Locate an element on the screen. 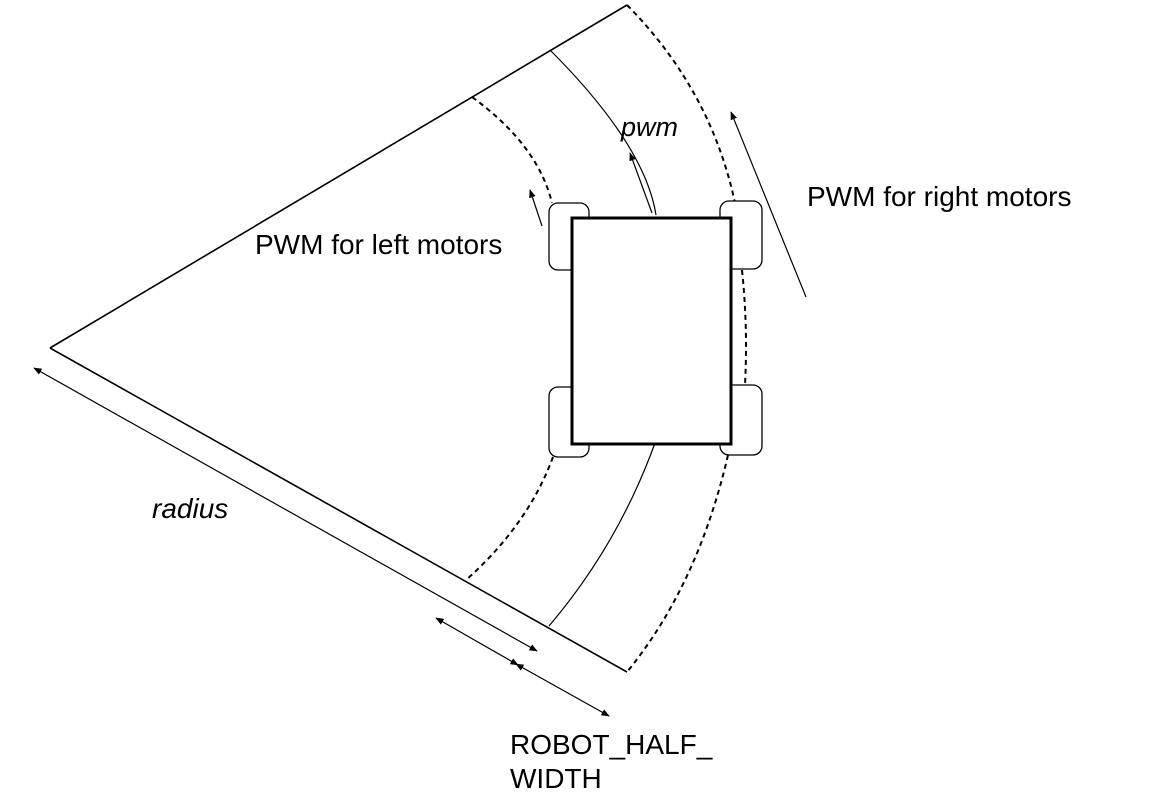 The image size is (1166, 796). left-wheel-arc-bottom is located at coordinates (509, 518).